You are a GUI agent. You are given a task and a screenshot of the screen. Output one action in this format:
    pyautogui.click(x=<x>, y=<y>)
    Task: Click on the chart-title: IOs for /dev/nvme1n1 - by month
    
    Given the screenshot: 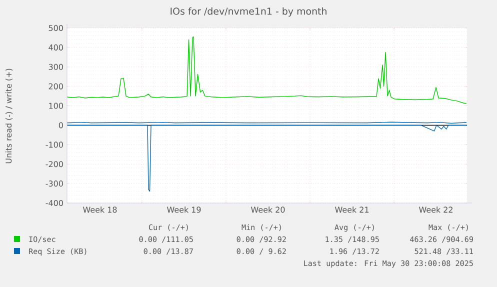 What is the action you would take?
    pyautogui.click(x=248, y=12)
    